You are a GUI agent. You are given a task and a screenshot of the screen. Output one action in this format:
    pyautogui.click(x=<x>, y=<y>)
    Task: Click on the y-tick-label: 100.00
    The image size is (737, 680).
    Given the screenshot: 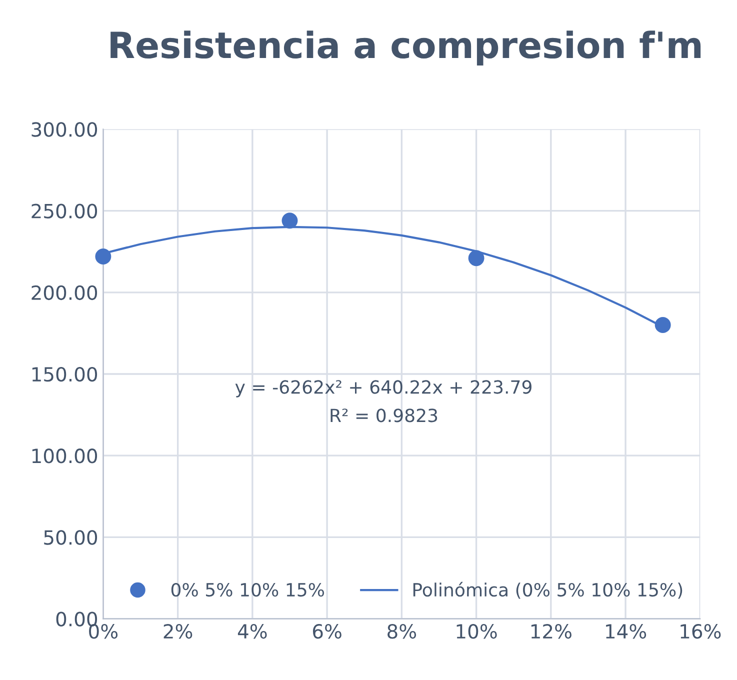 What is the action you would take?
    pyautogui.click(x=65, y=456)
    